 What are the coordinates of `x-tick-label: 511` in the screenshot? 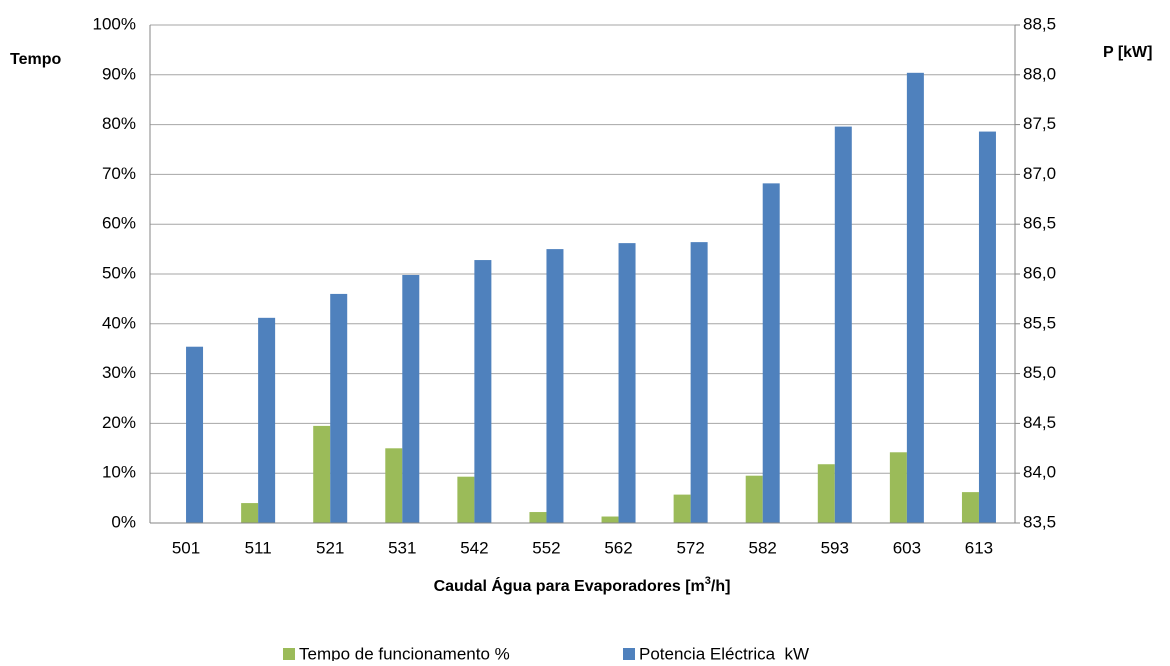 It's located at (258, 547).